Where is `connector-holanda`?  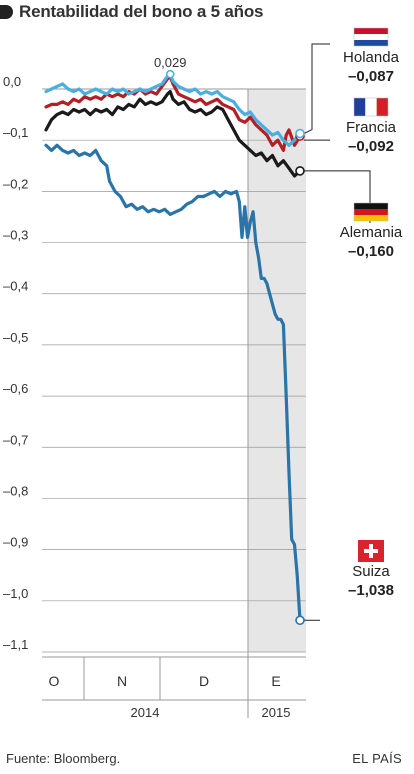
connector-holanda is located at coordinates (316, 88).